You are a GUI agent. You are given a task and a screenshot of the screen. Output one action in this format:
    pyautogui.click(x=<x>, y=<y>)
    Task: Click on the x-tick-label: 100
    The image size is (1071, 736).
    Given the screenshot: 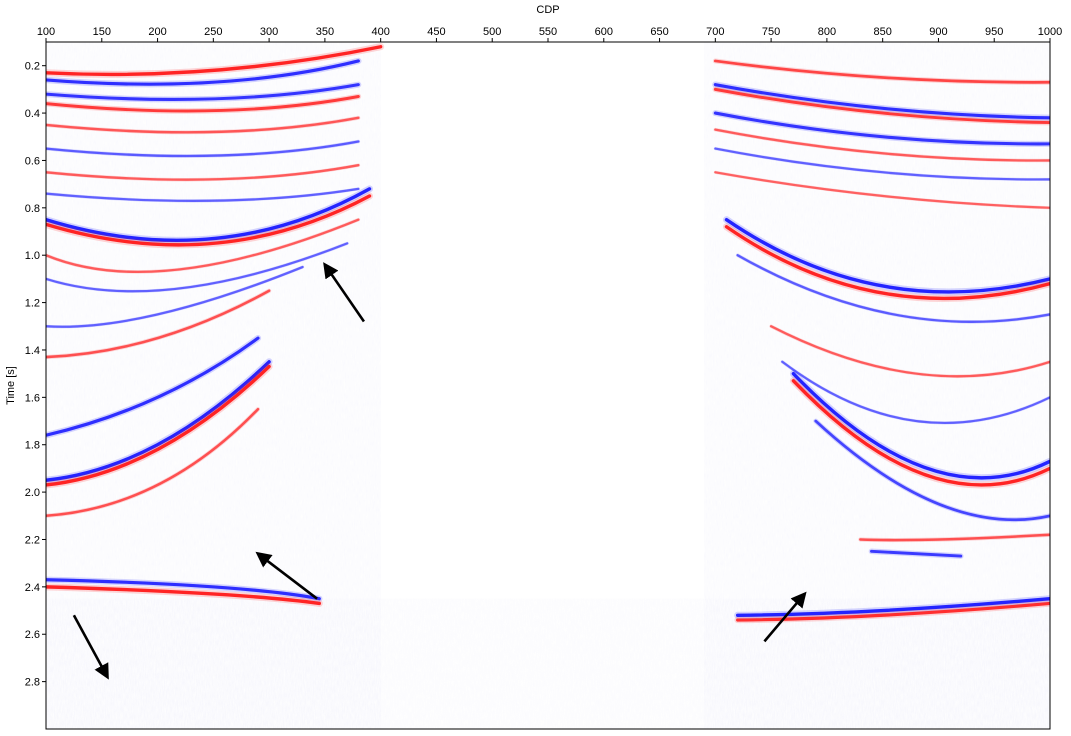 What is the action you would take?
    pyautogui.click(x=46, y=32)
    